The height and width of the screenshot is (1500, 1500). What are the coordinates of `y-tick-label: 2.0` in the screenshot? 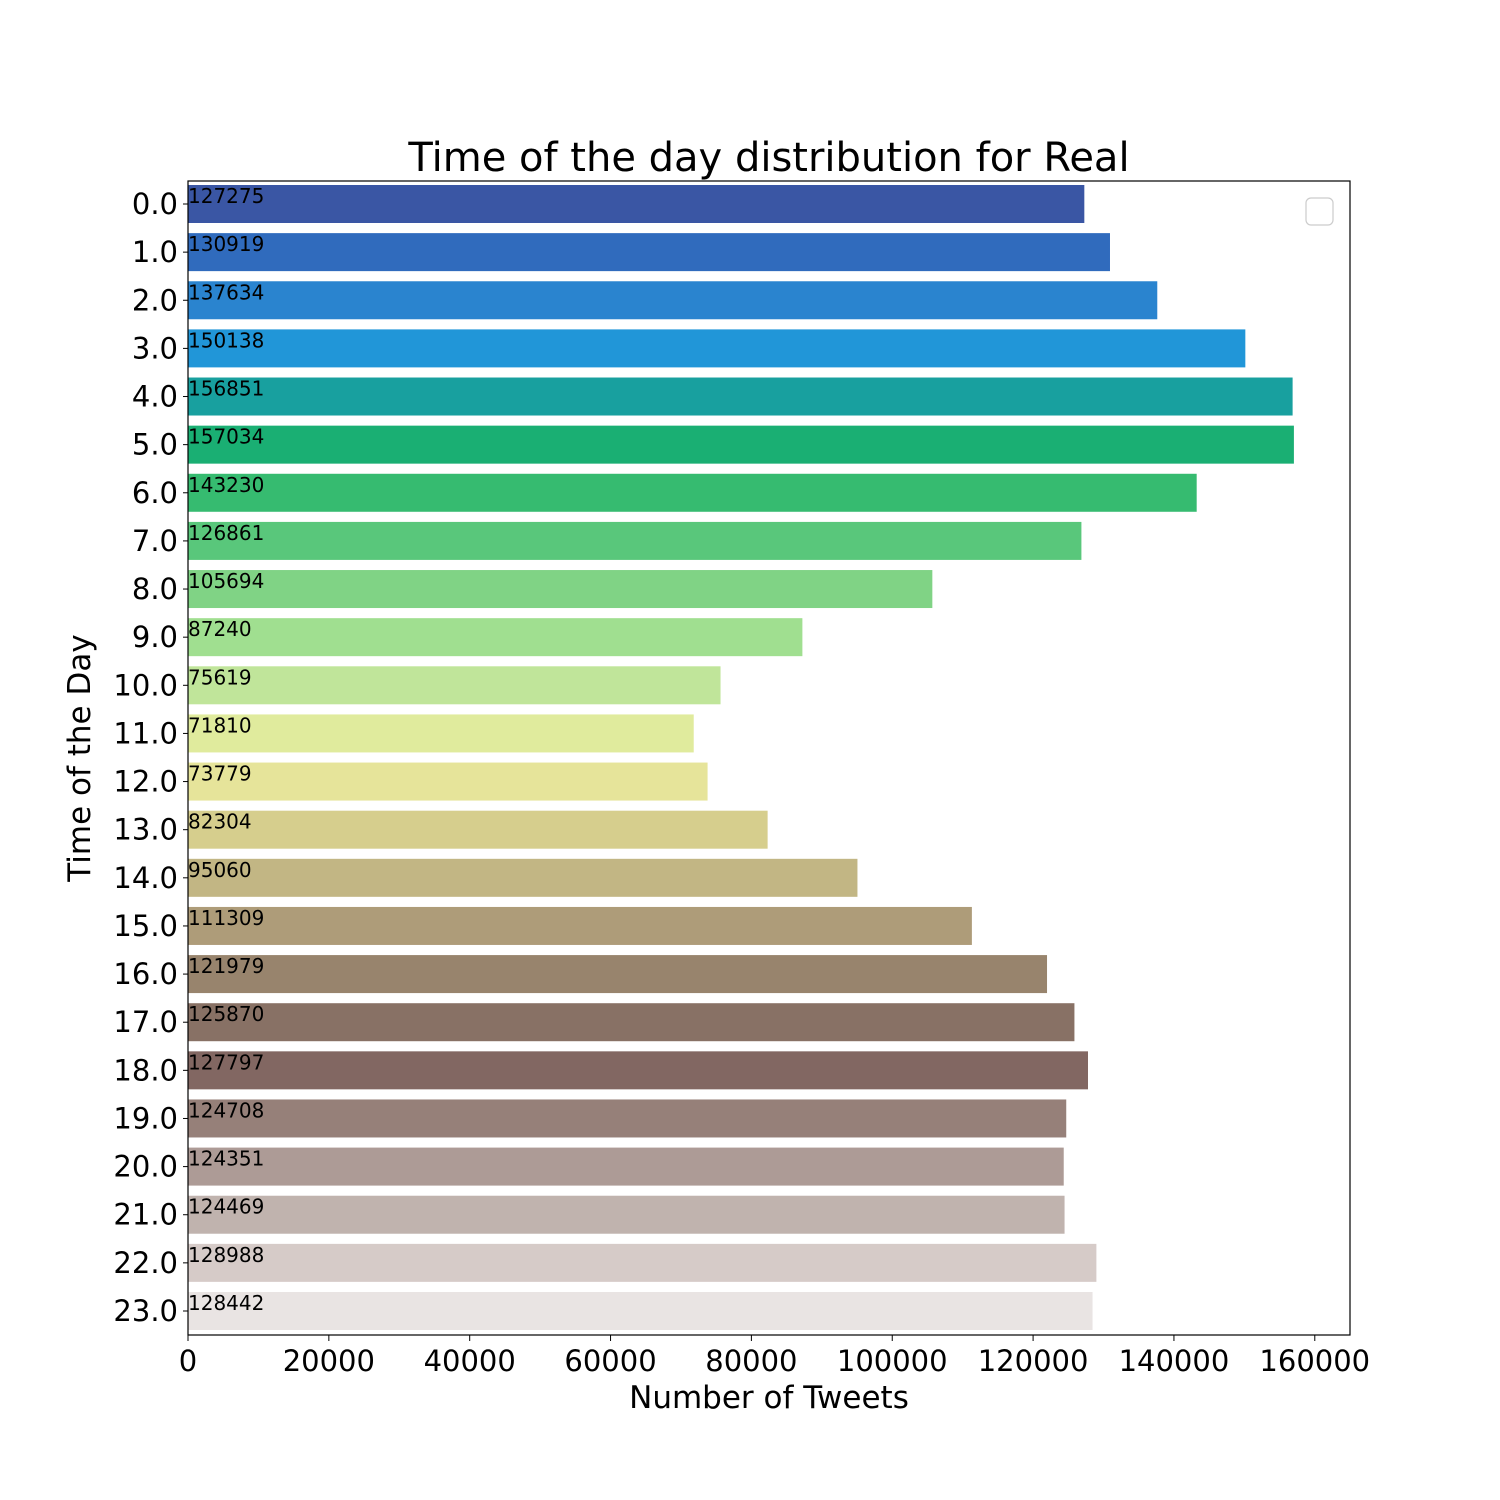 It's located at (155, 300).